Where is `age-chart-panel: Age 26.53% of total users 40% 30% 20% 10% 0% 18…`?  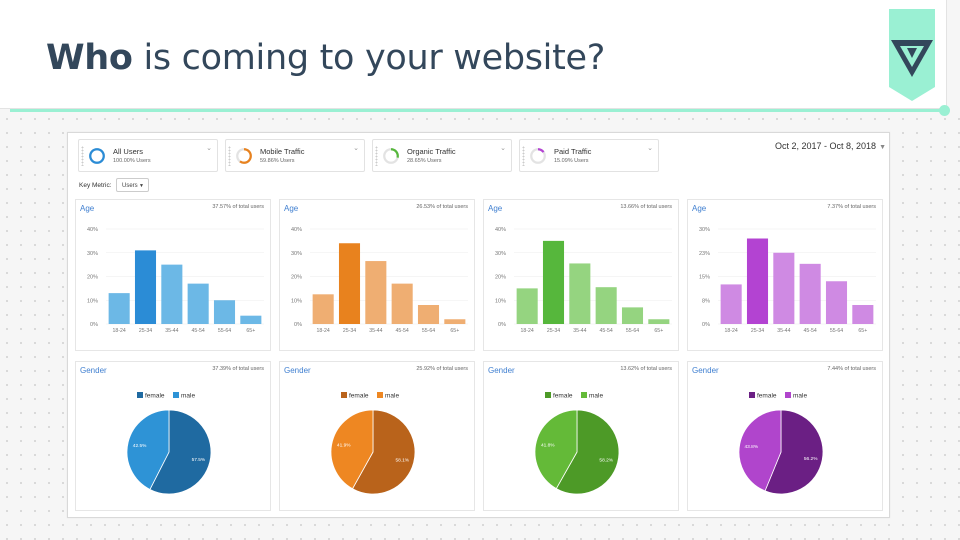
age-chart-panel: Age 26.53% of total users 40% 30% 20% 10% 0% 18… is located at coordinates (377, 275).